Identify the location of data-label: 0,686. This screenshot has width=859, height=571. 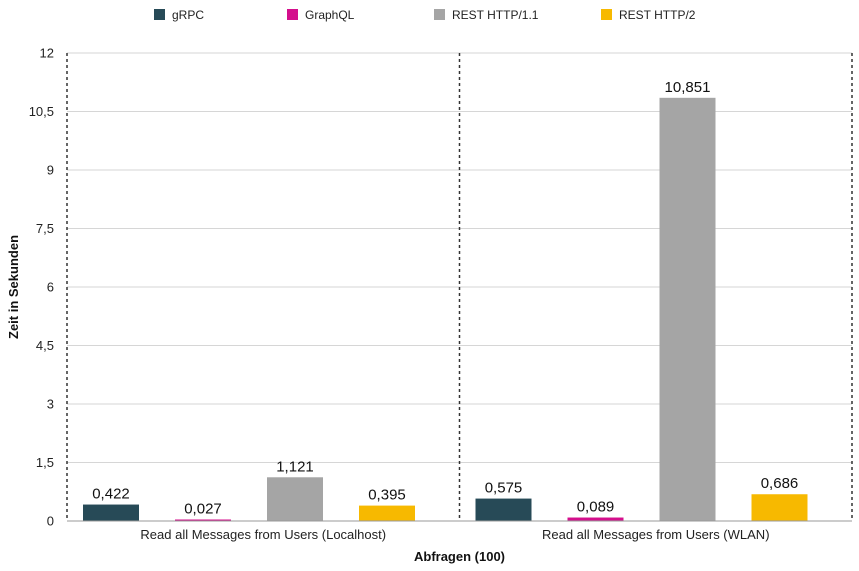
(780, 483).